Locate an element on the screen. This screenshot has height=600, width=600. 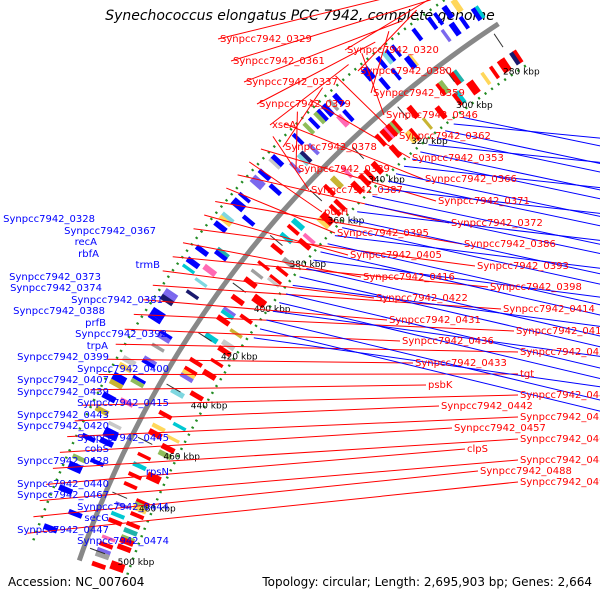
gene-label: Synpcc7942_0387 is located at coordinates (357, 190).